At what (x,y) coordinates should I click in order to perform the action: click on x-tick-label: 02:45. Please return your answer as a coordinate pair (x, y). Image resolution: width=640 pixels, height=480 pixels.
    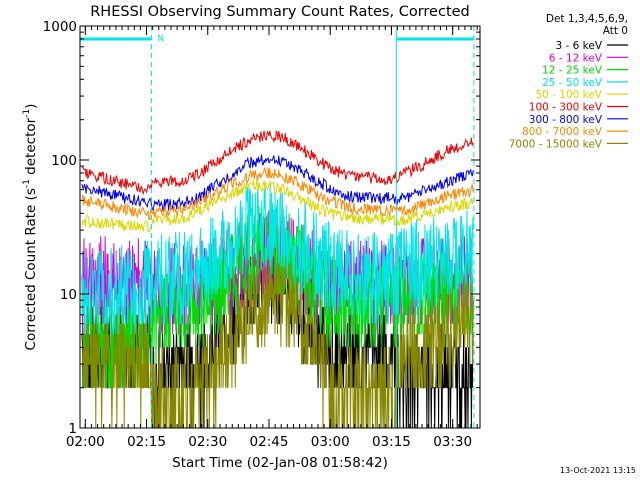
    Looking at the image, I should click on (269, 442).